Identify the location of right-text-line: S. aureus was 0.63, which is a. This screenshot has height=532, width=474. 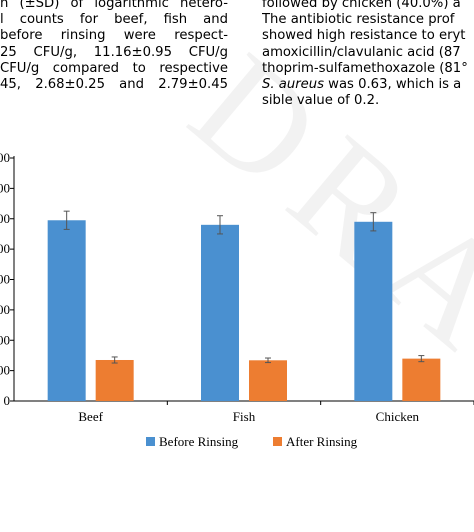
(368, 85).